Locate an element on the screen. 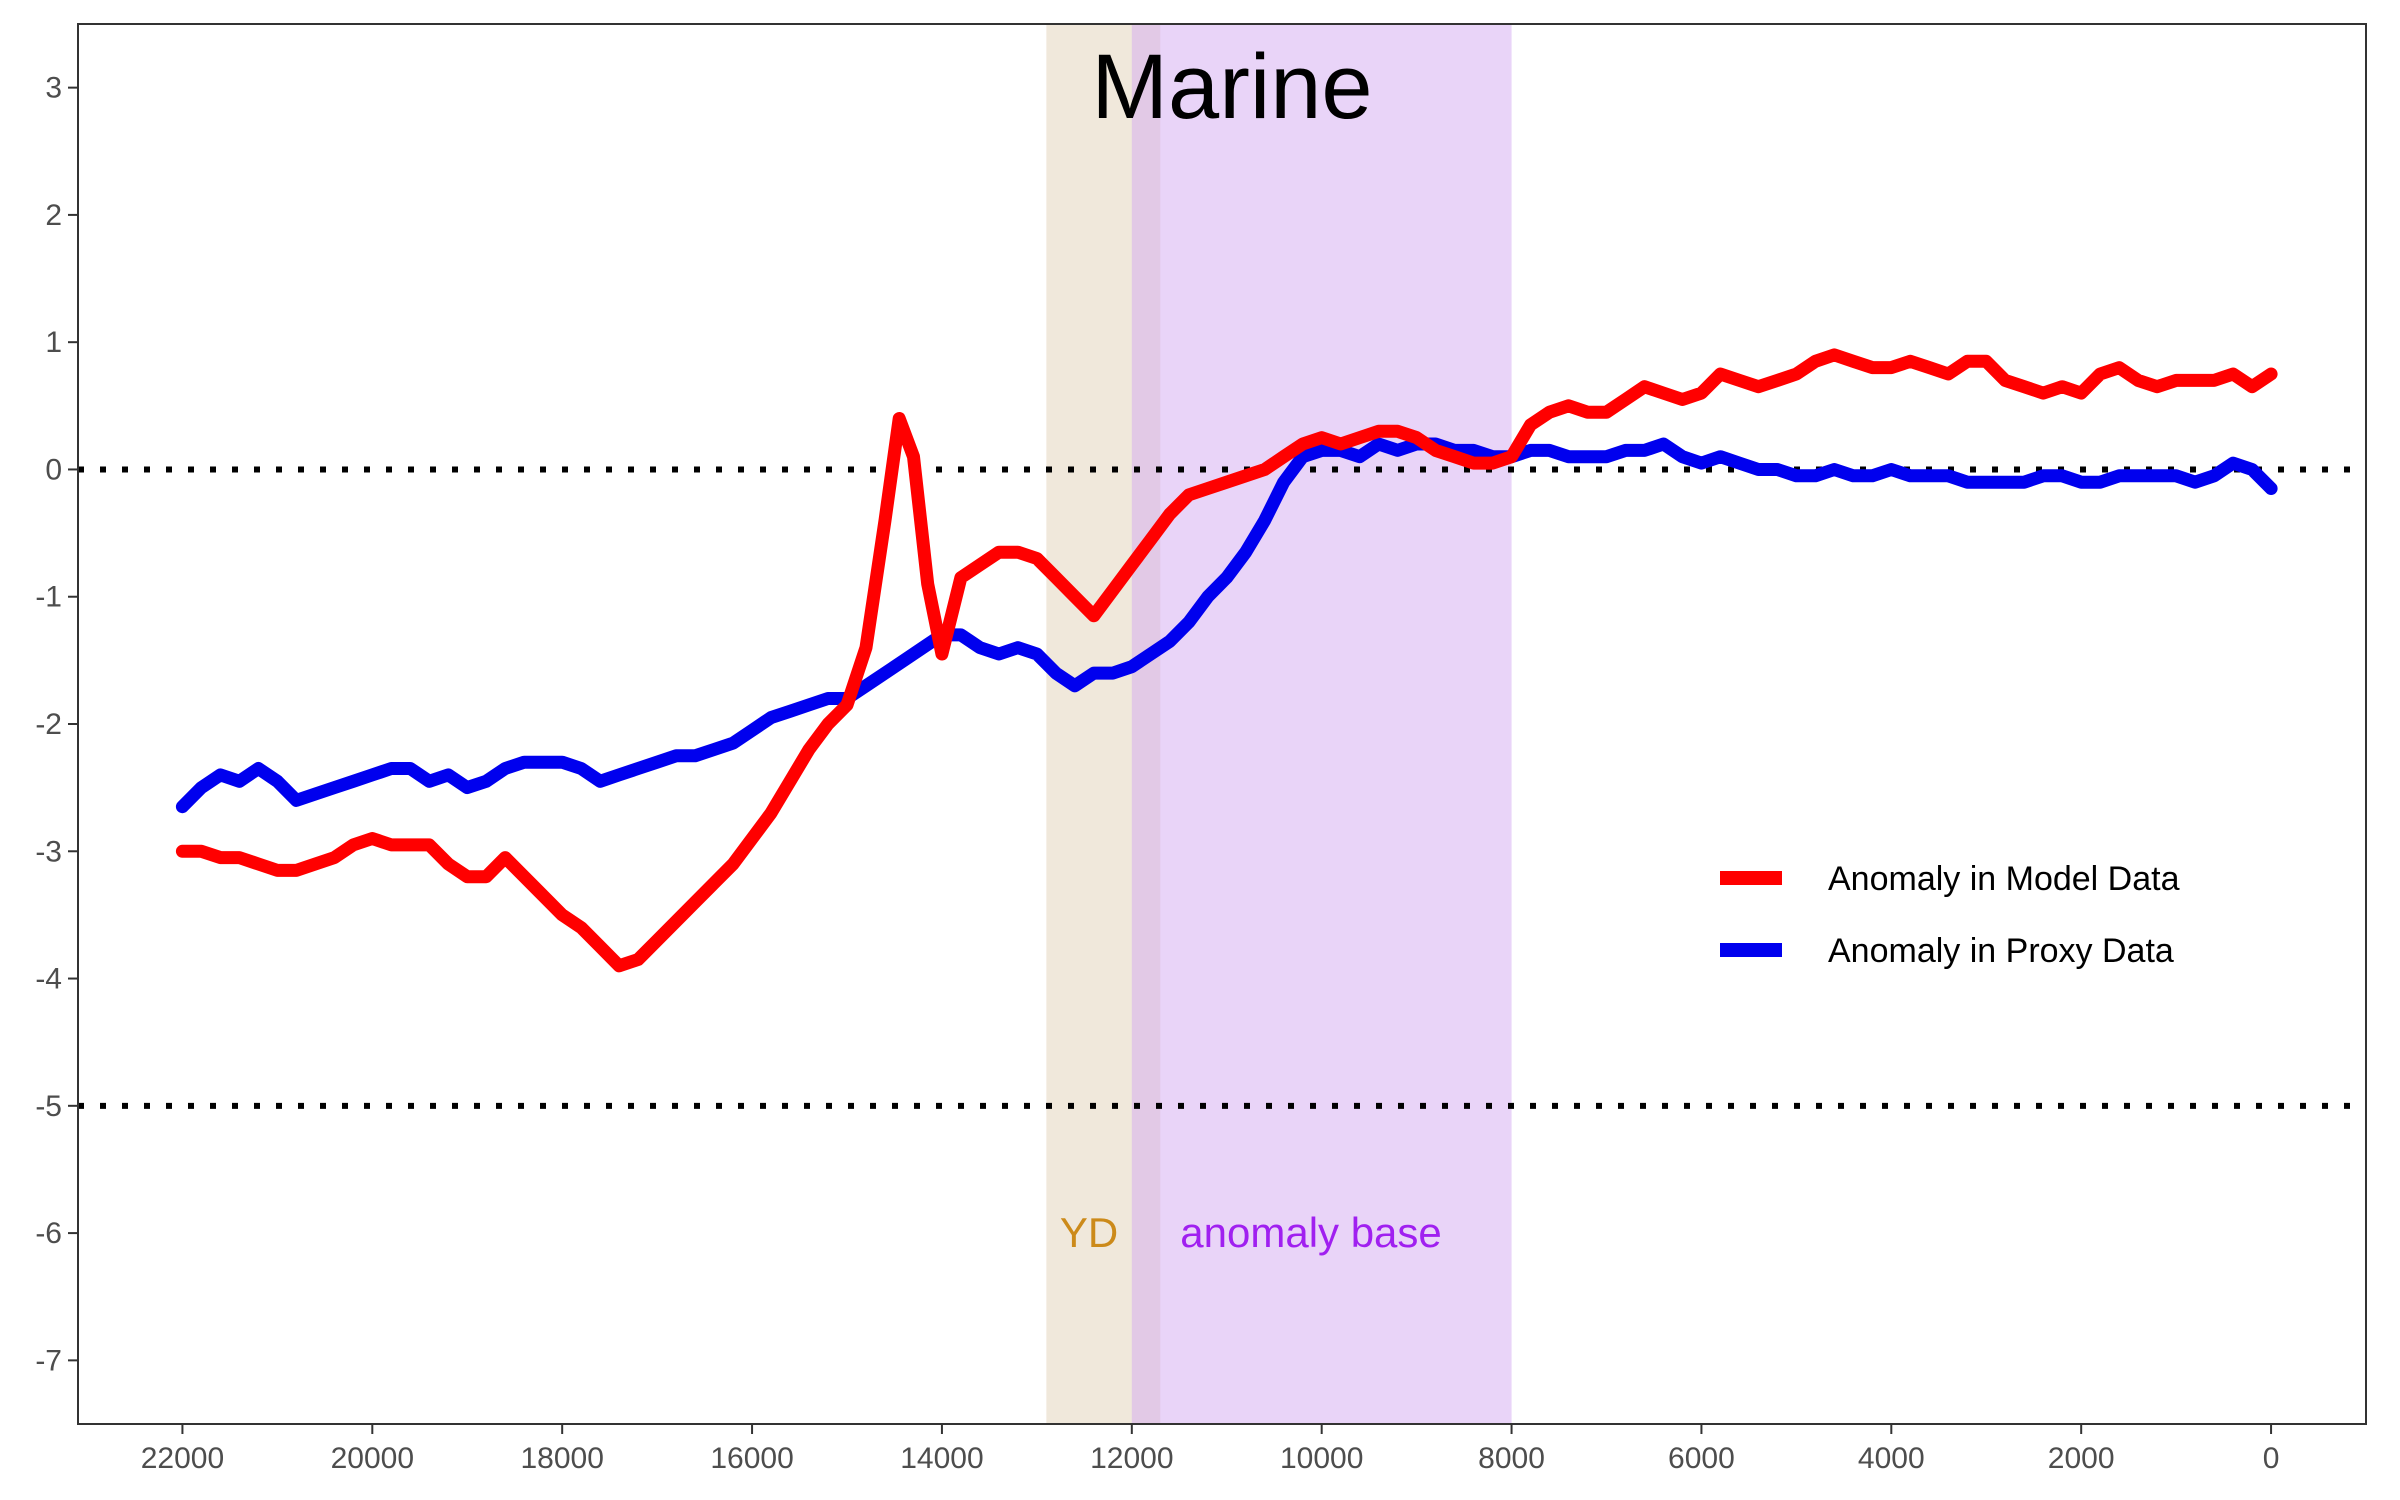 This screenshot has width=2400, height=1500. x-tick-label: 10000 is located at coordinates (1321, 1458).